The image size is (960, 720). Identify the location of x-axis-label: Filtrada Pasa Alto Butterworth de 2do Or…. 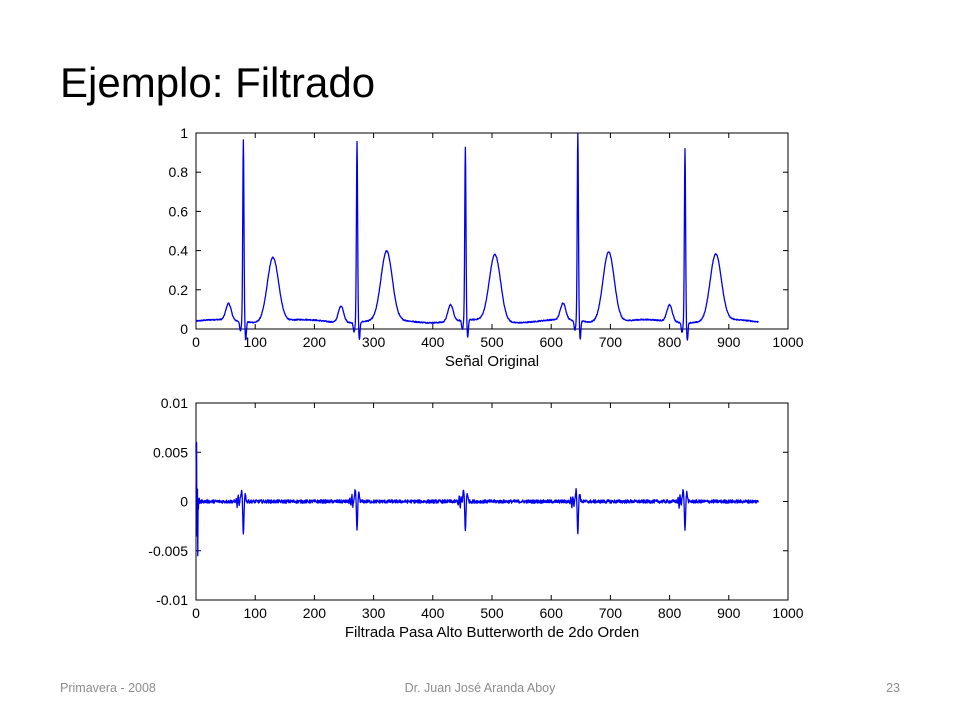
(492, 632).